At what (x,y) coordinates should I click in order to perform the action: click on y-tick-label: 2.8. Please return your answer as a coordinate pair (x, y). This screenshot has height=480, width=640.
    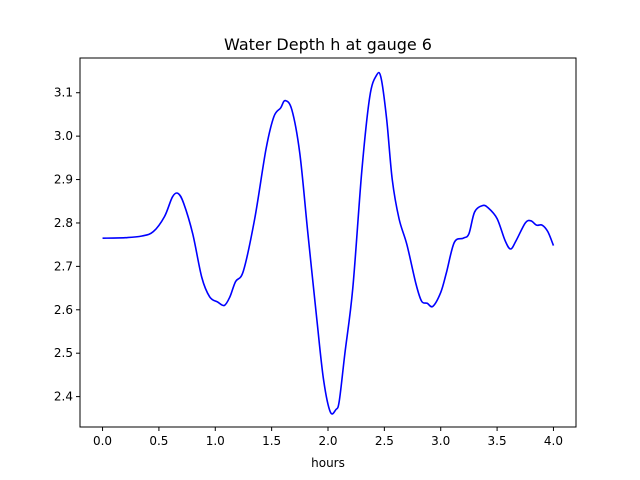
    Looking at the image, I should click on (63, 223).